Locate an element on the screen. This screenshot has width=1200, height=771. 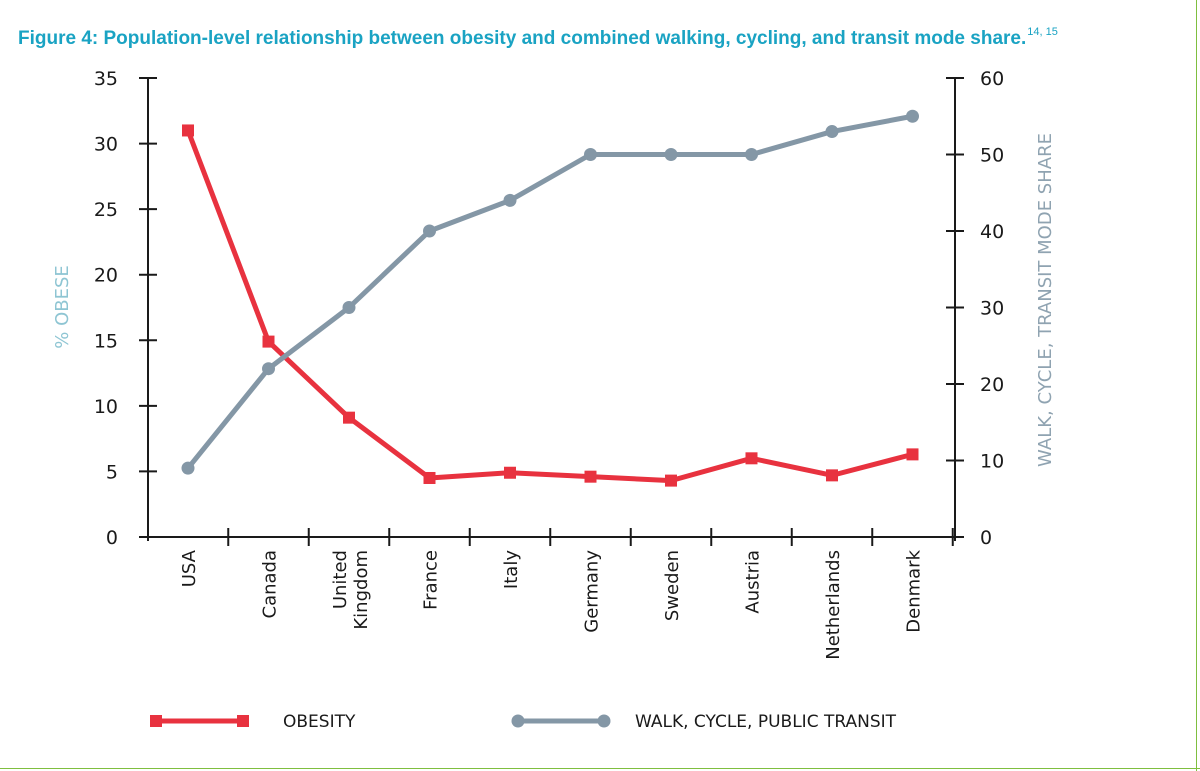
right-y-tick-label: 20 is located at coordinates (992, 385).